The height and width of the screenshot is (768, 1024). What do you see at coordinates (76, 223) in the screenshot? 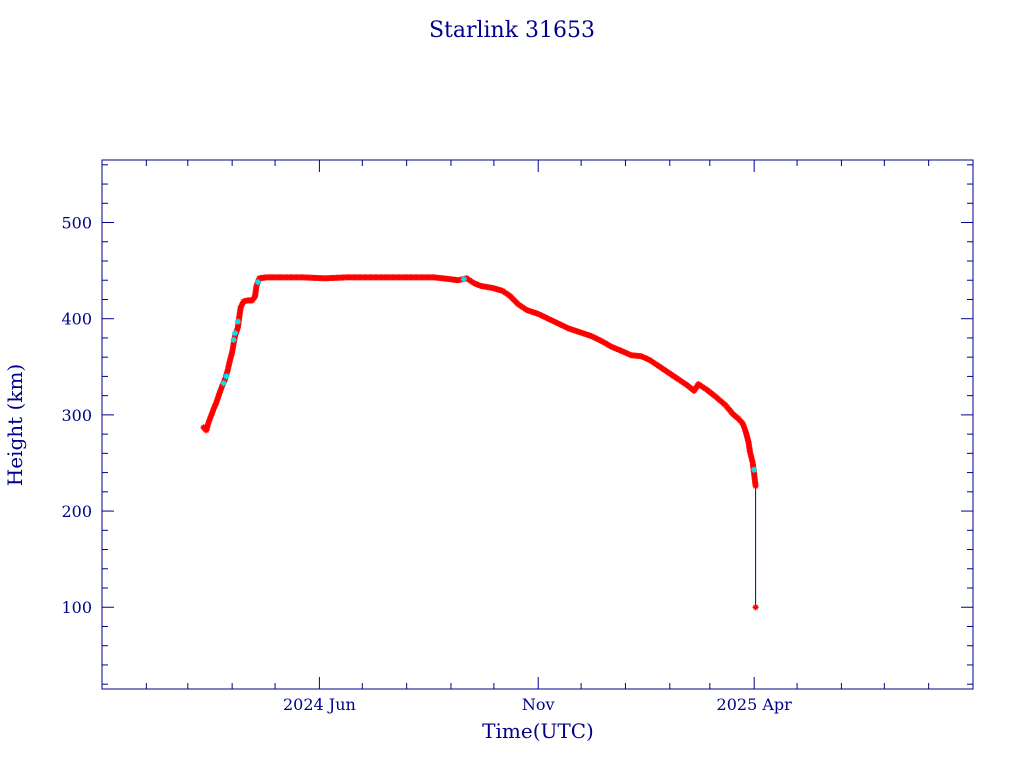
I see `y-tick-label: 500` at bounding box center [76, 223].